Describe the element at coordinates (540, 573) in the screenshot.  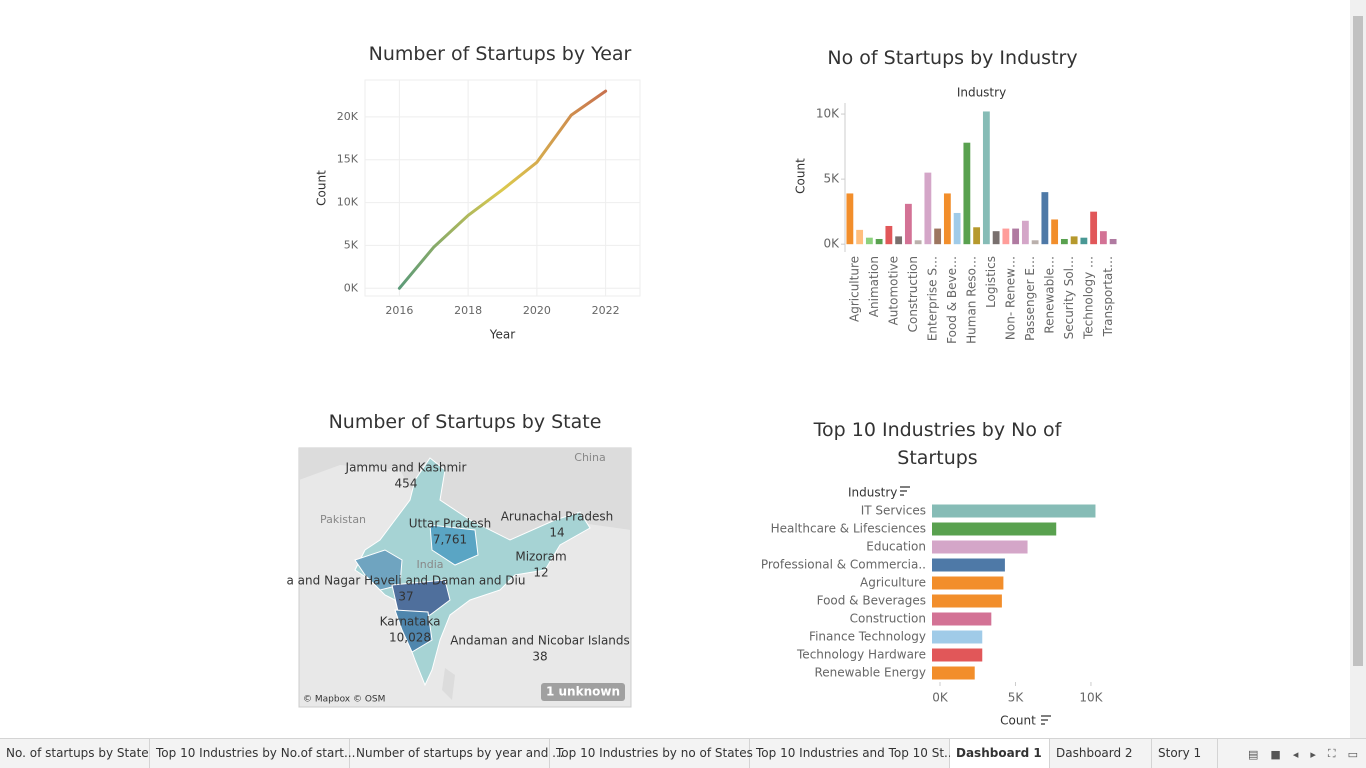
I see `region-value: 12` at that location.